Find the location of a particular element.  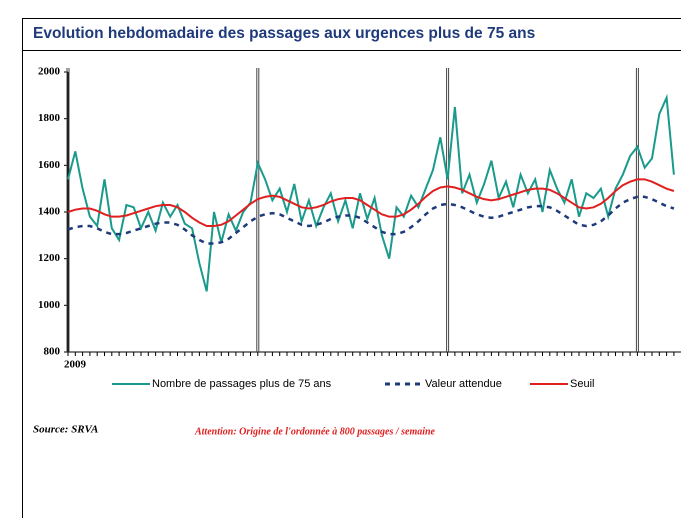

x-tick-label: 2009 is located at coordinates (75, 365).